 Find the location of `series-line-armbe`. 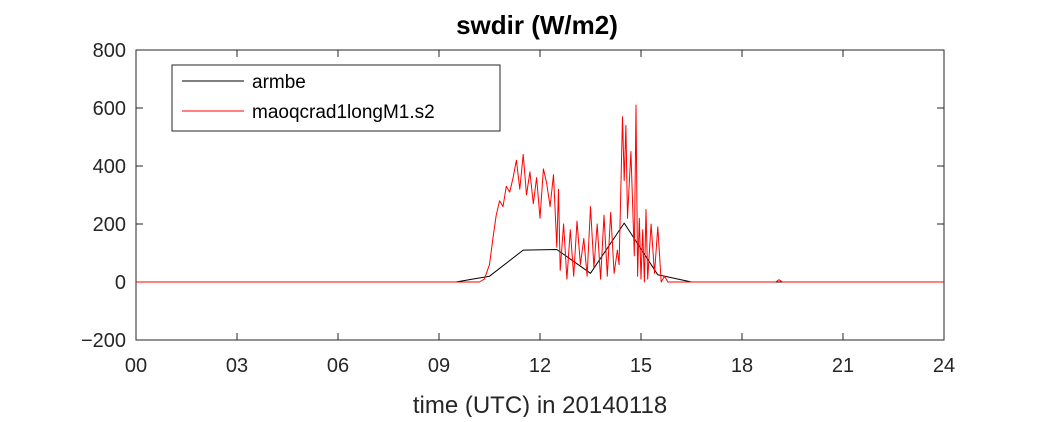

series-line-armbe is located at coordinates (540, 252).